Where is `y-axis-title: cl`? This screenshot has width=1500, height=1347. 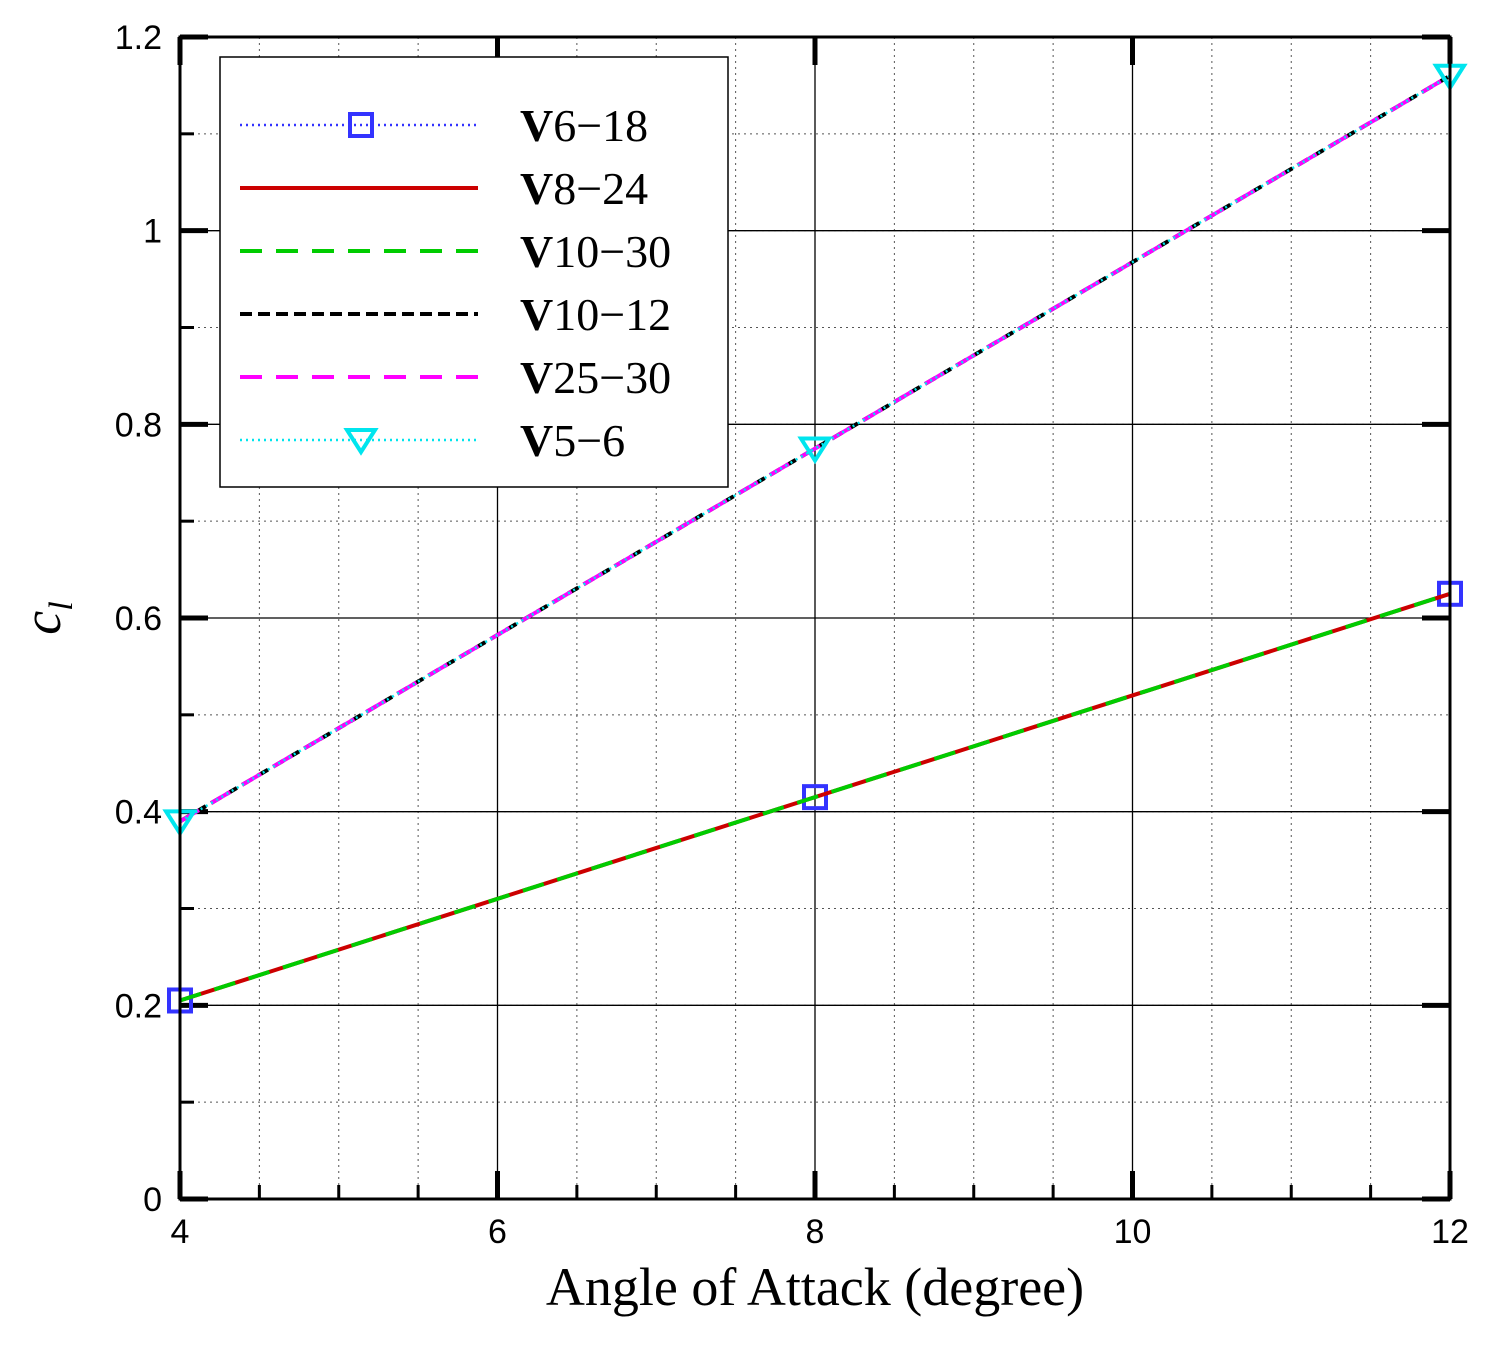
y-axis-title: cl is located at coordinates (46, 617).